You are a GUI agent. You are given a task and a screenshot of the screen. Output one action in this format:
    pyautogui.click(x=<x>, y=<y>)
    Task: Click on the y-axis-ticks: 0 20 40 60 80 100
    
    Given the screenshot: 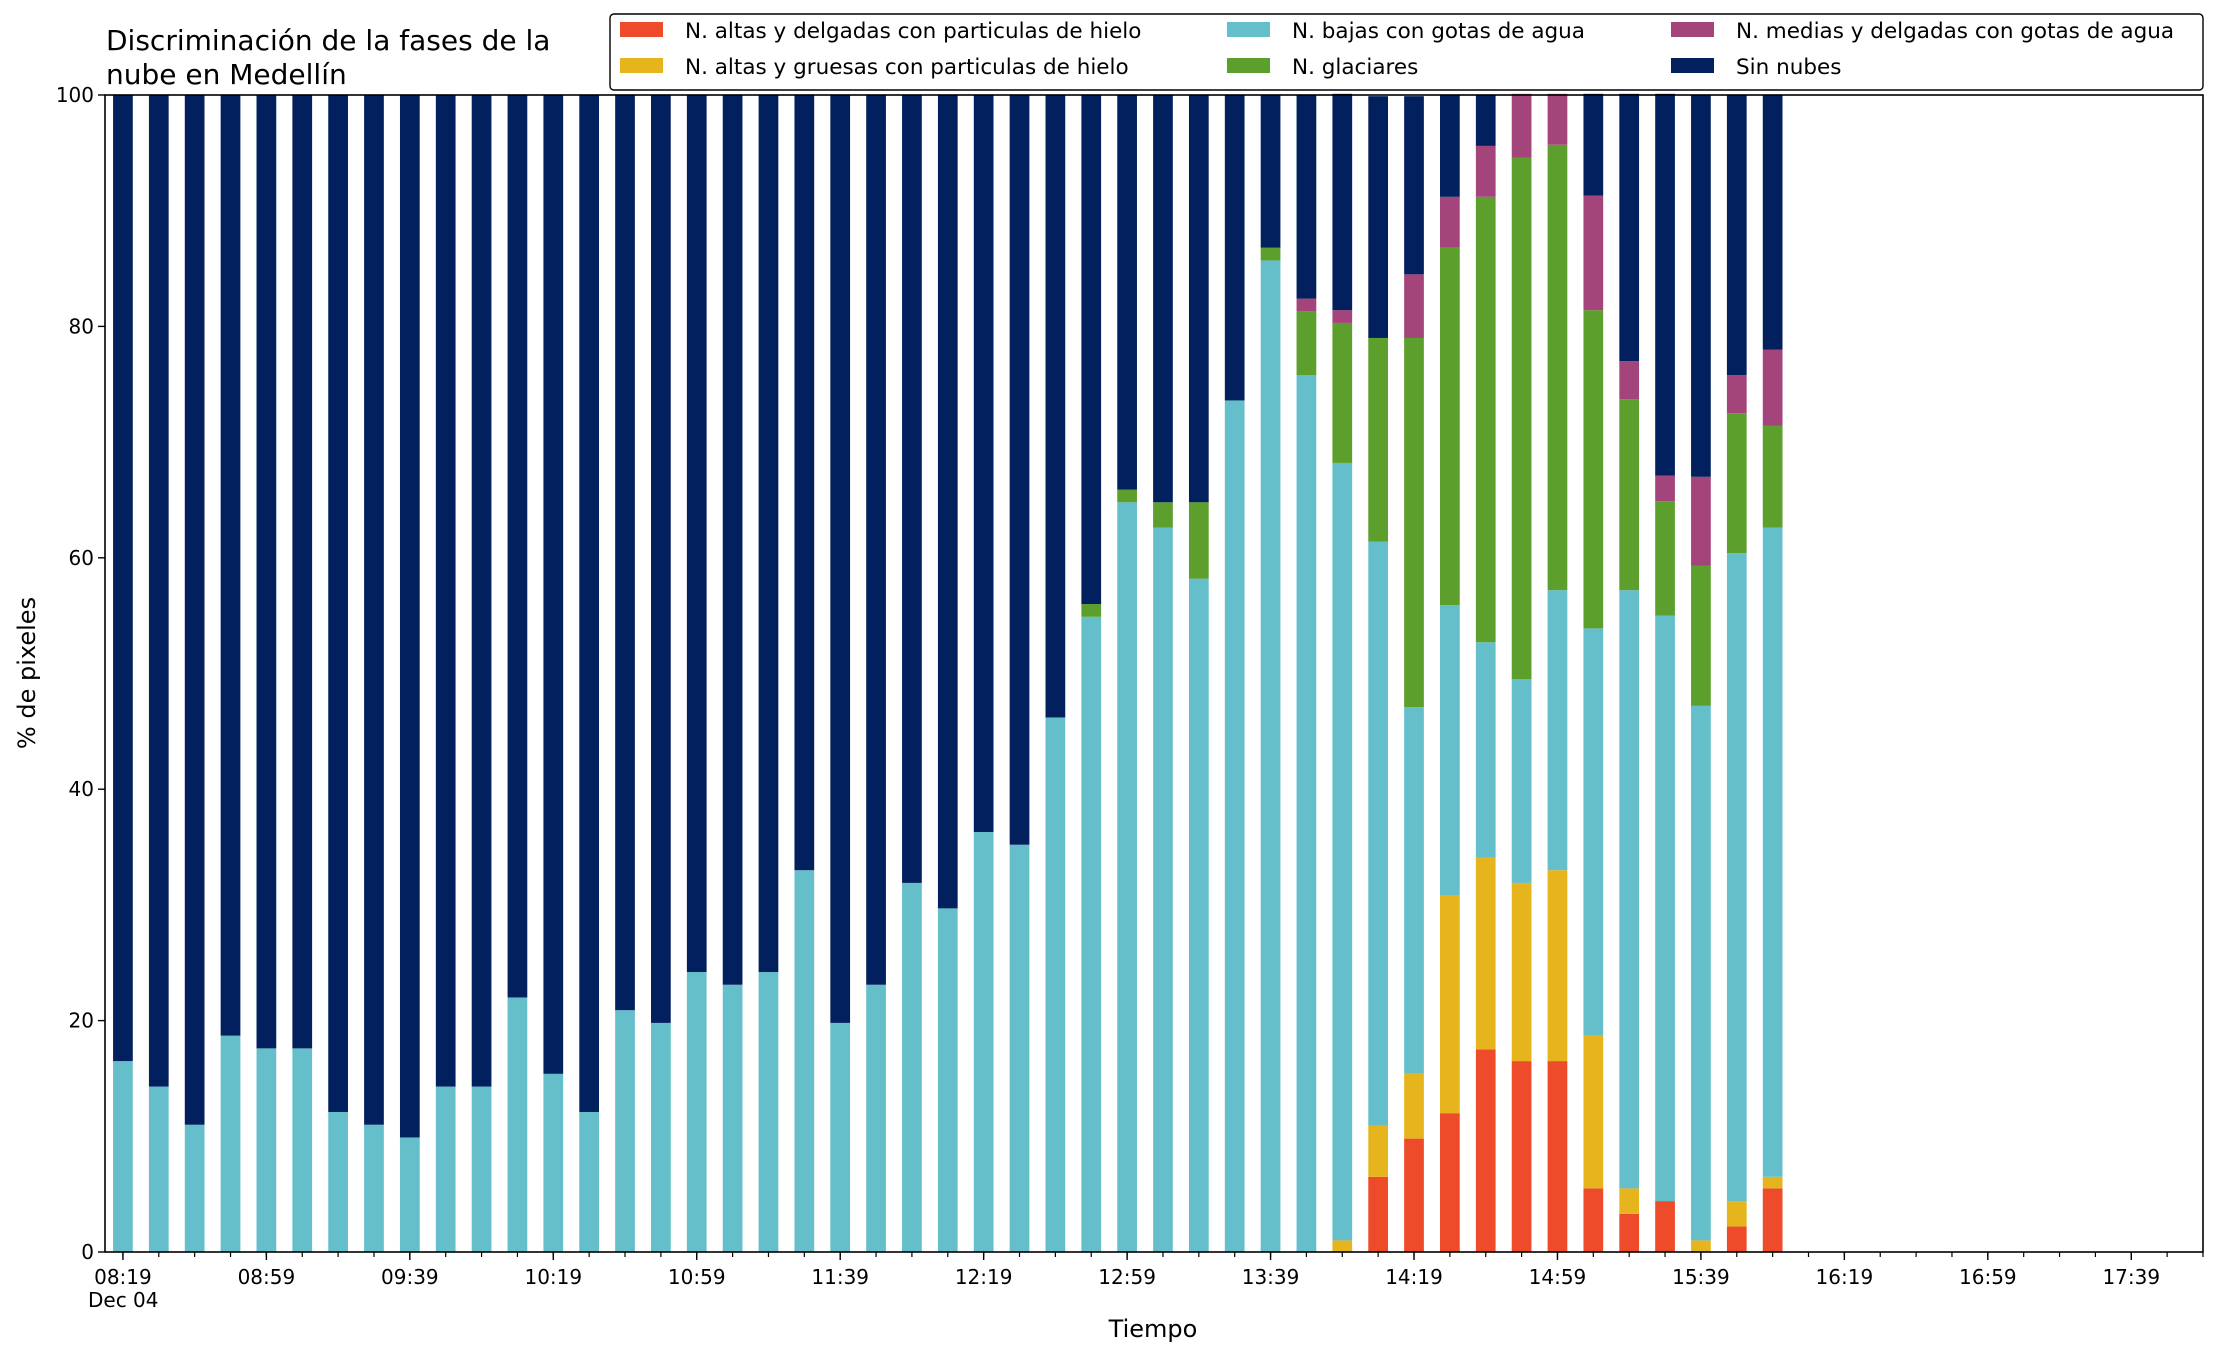 What is the action you would take?
    pyautogui.click(x=80, y=673)
    